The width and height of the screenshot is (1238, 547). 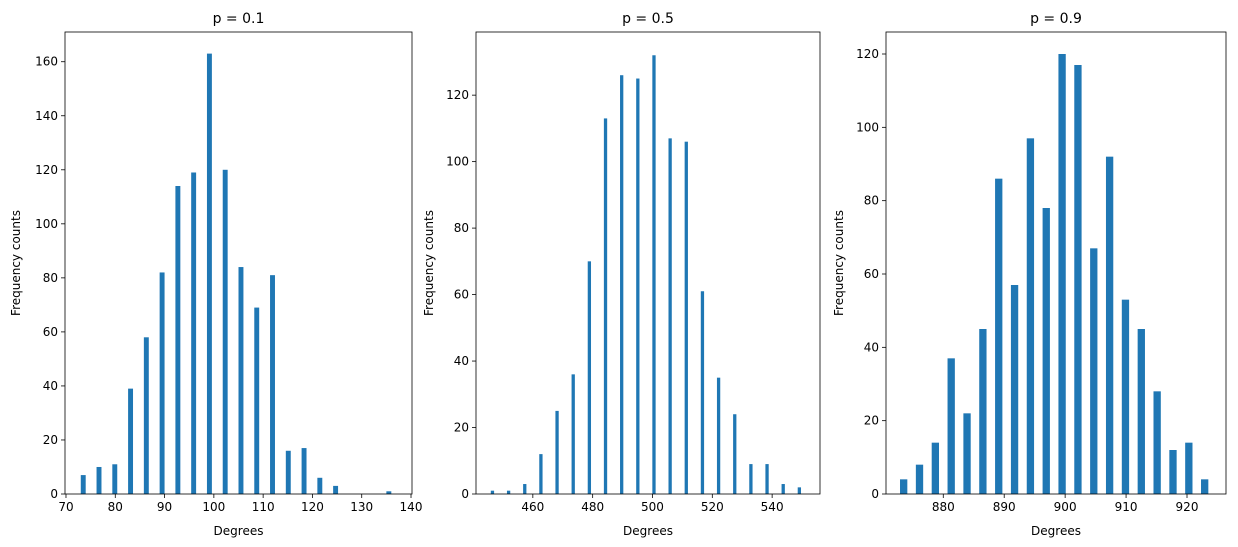 I want to click on y-tick-label: 140, so click(x=46, y=116).